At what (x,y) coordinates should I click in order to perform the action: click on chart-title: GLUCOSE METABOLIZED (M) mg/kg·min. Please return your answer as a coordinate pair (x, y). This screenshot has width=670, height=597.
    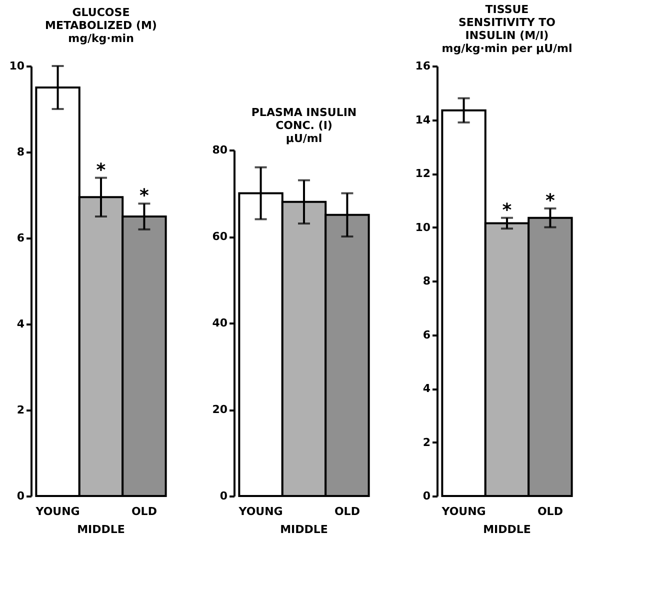
    Looking at the image, I should click on (101, 25).